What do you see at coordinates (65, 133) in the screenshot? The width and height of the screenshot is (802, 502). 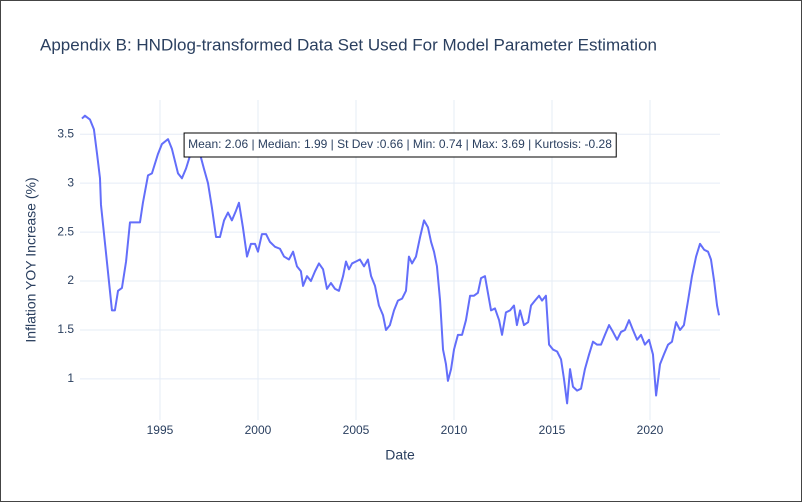 I see `y-tick-label: 3.5` at bounding box center [65, 133].